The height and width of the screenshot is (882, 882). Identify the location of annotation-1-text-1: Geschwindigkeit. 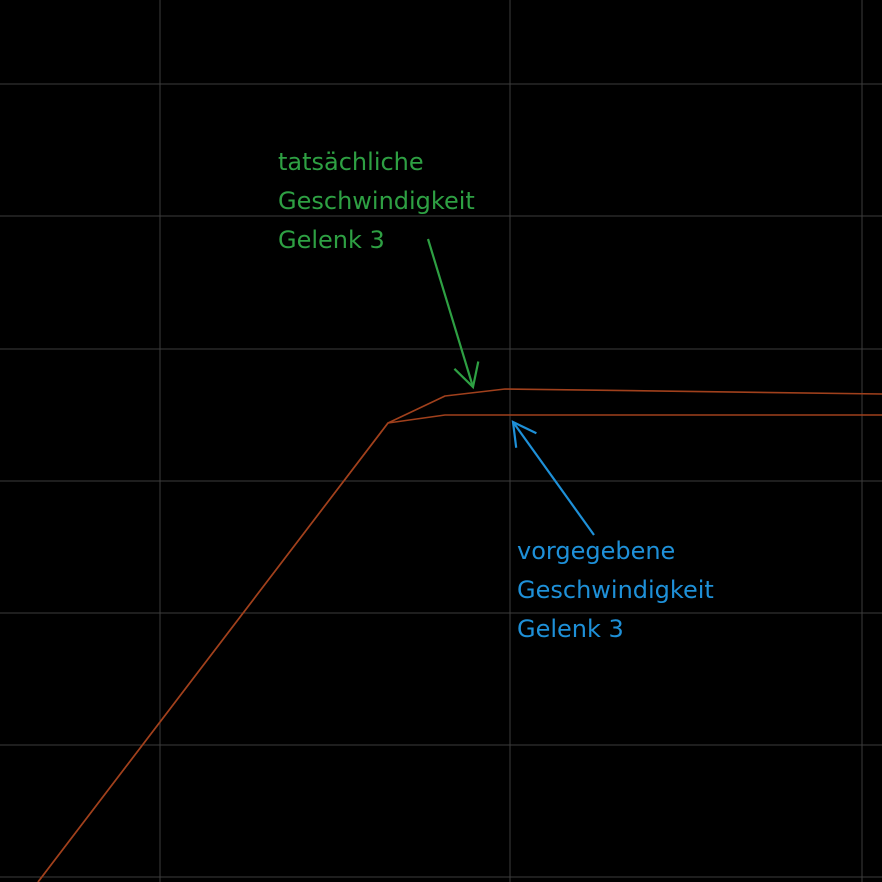
(615, 590).